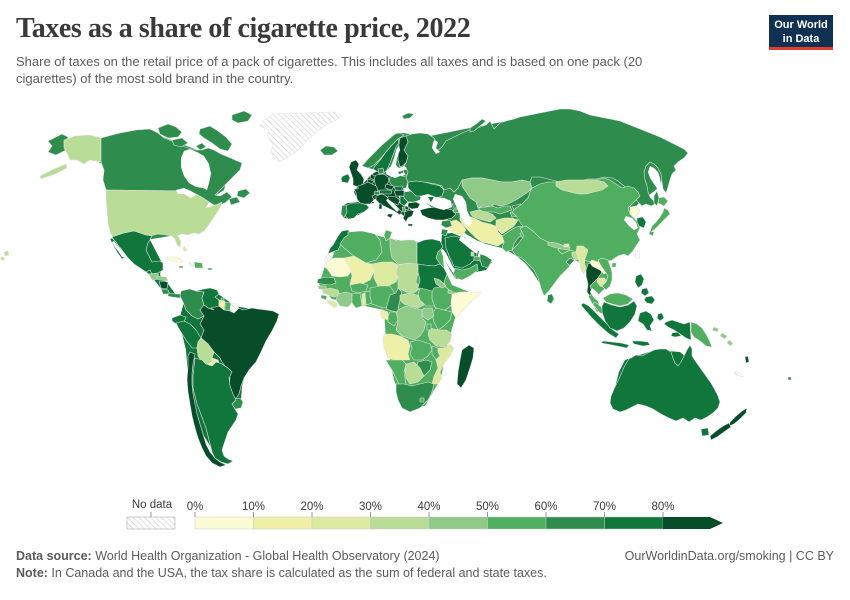 The width and height of the screenshot is (850, 600). Describe the element at coordinates (370, 507) in the screenshot. I see `svg-text: 30%` at that location.